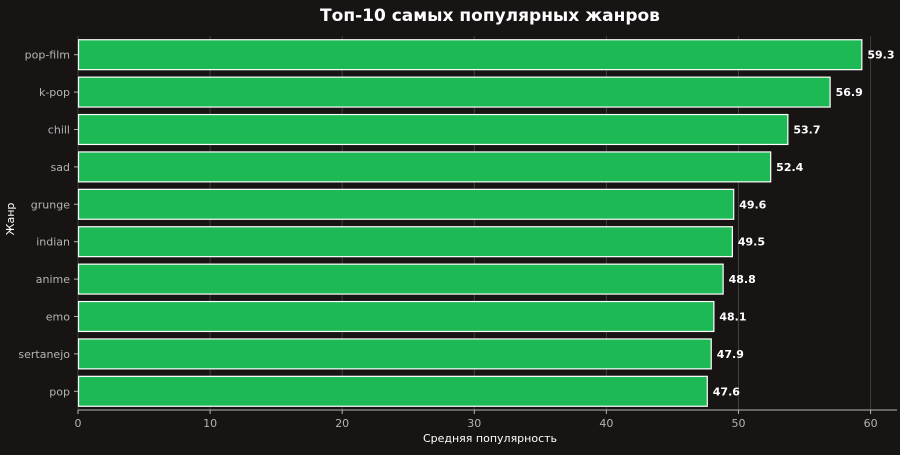  Describe the element at coordinates (58, 317) in the screenshot. I see `y-tick-label-emo: emo` at that location.